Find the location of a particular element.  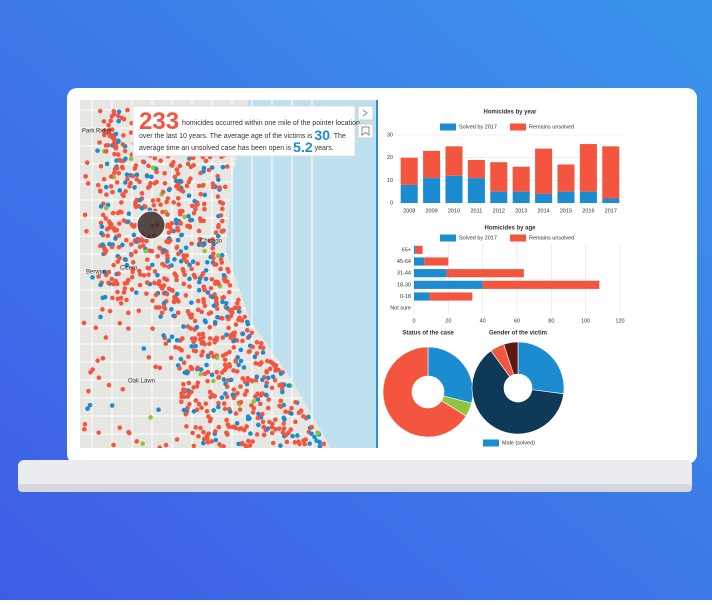

y-tick-label: 31-44 is located at coordinates (404, 274).